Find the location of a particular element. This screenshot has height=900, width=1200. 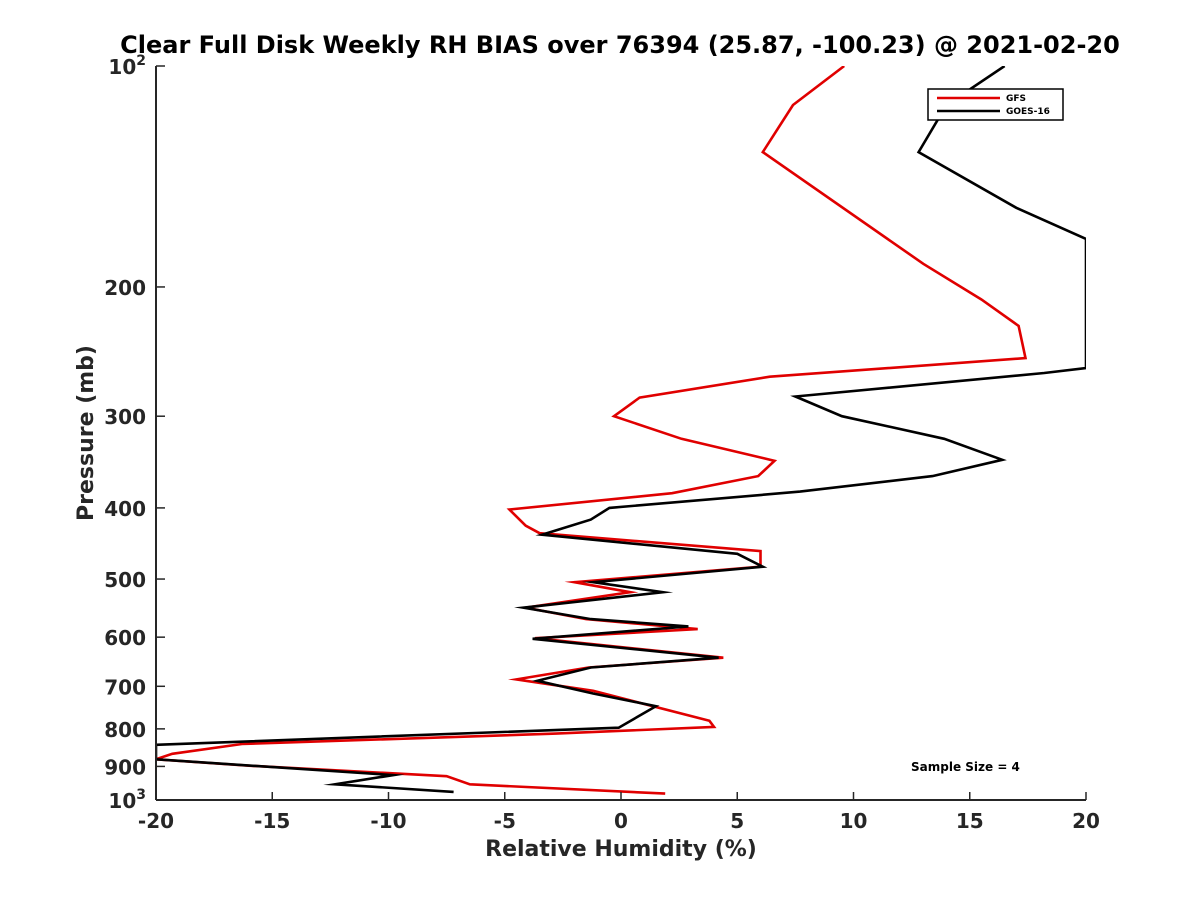

sample-size-annotation: Sample Size = 4 is located at coordinates (965, 767).